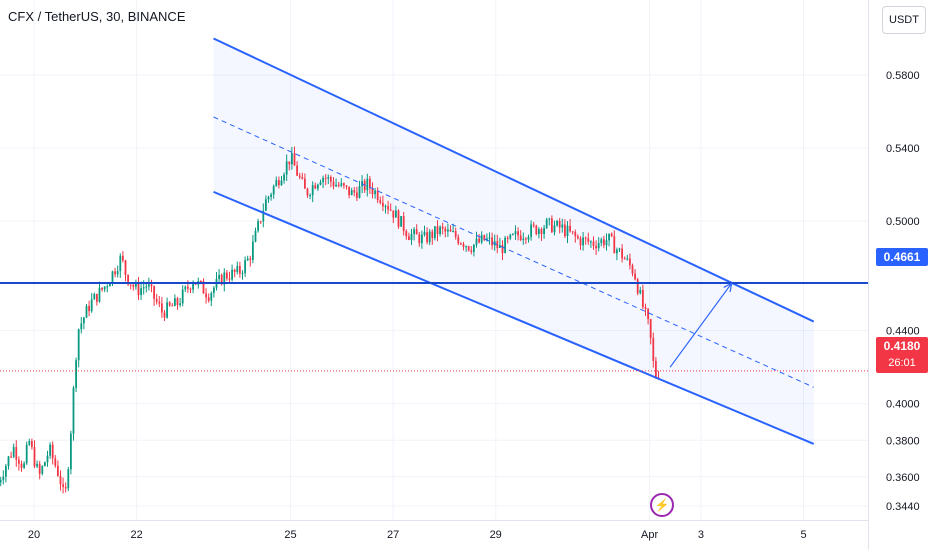 The image size is (932, 550). Describe the element at coordinates (662, 505) in the screenshot. I see `lightning-icon: ⚡` at that location.